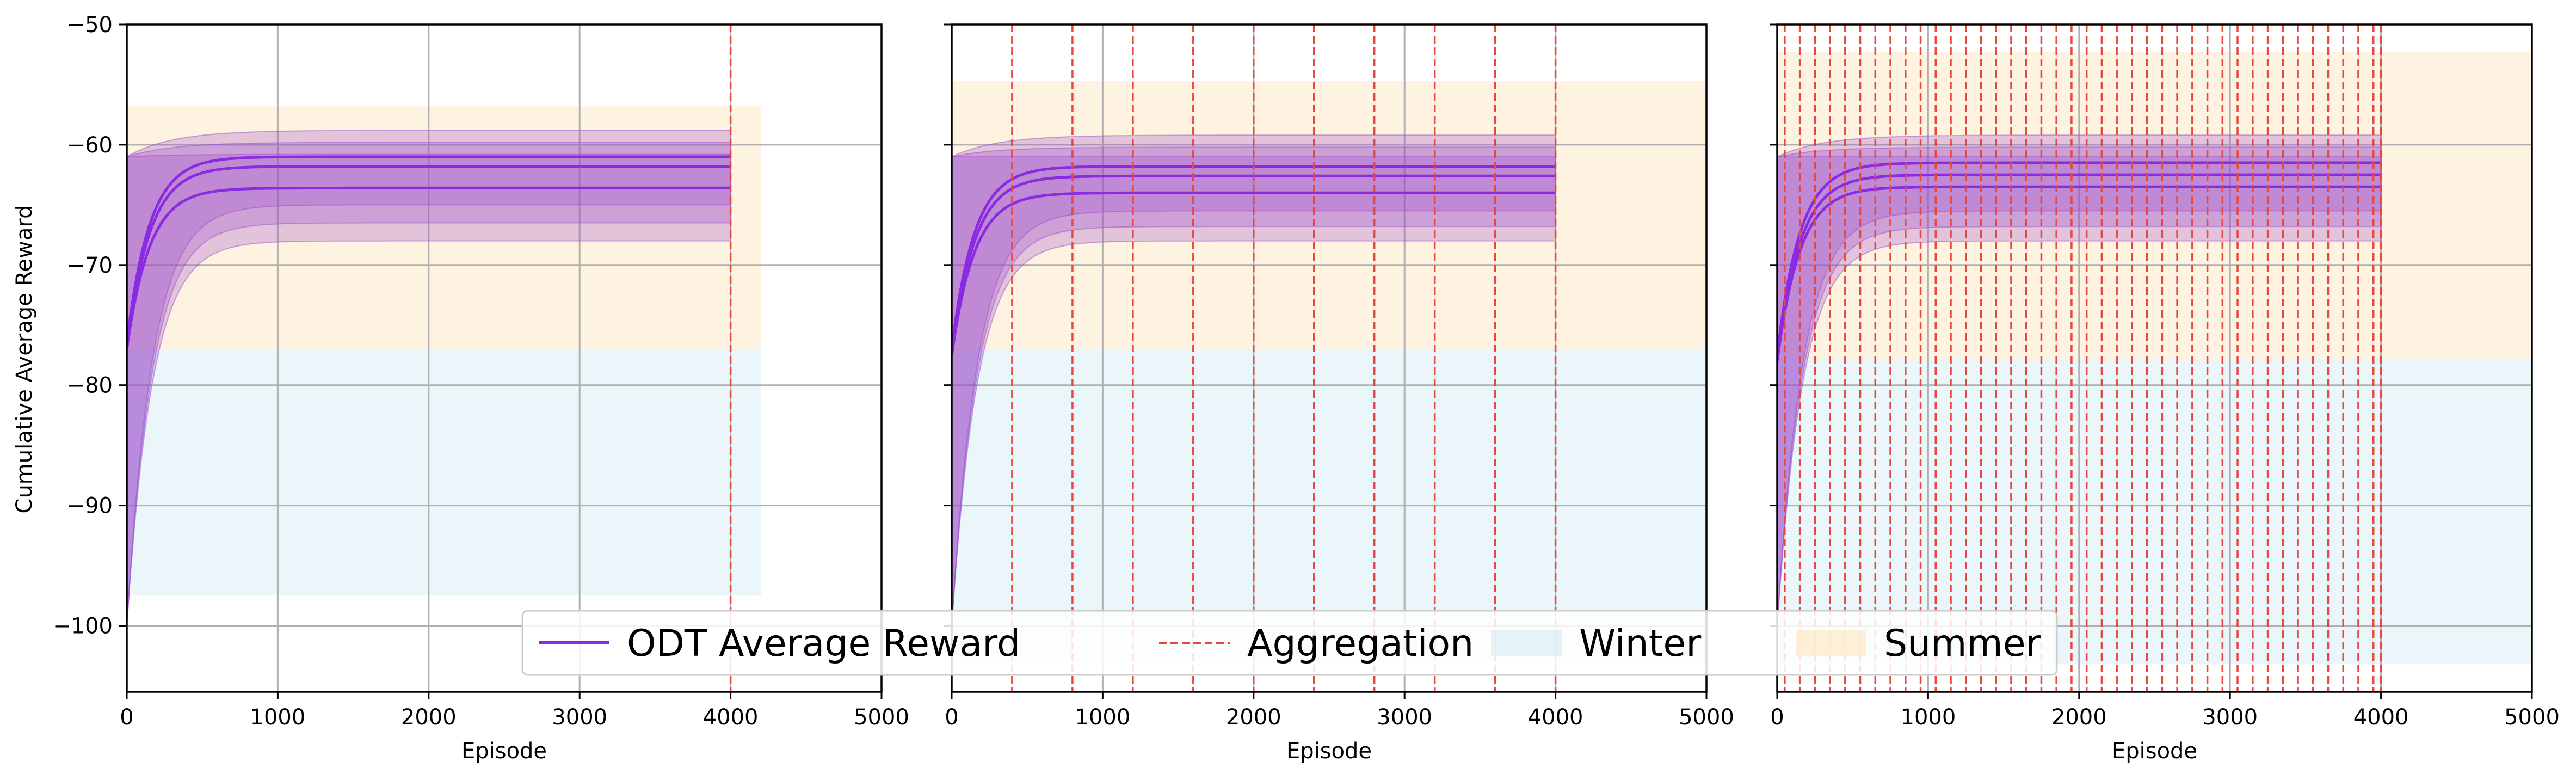  I want to click on y-tick-label: −60, so click(90, 145).